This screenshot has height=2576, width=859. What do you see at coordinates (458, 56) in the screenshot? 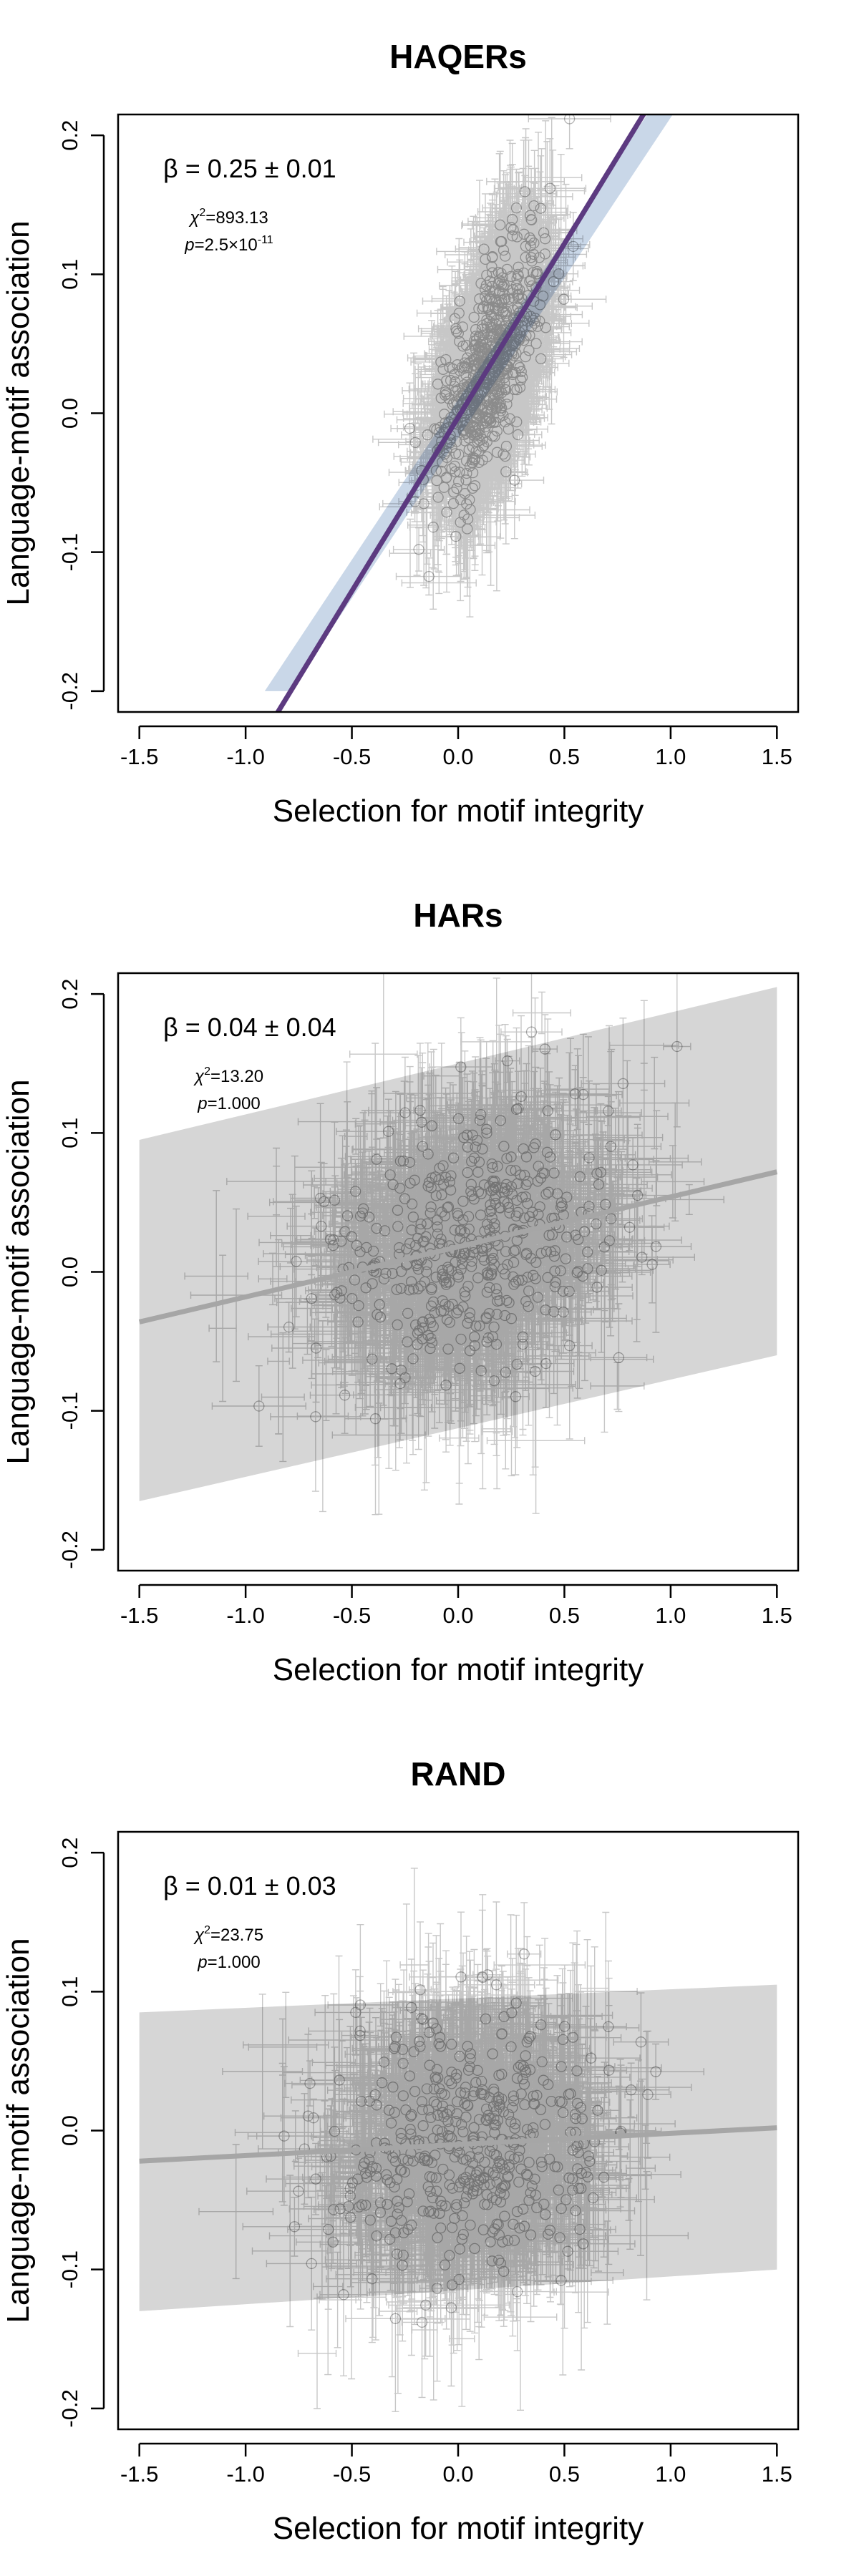
I see `panel-title: HAQERs` at bounding box center [458, 56].